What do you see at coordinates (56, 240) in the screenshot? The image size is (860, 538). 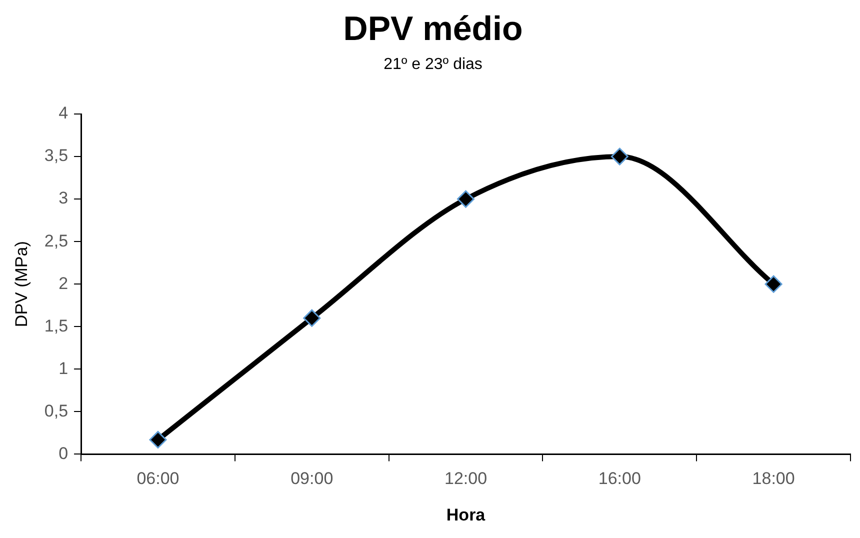 I see `y-tick-label: 2,5` at bounding box center [56, 240].